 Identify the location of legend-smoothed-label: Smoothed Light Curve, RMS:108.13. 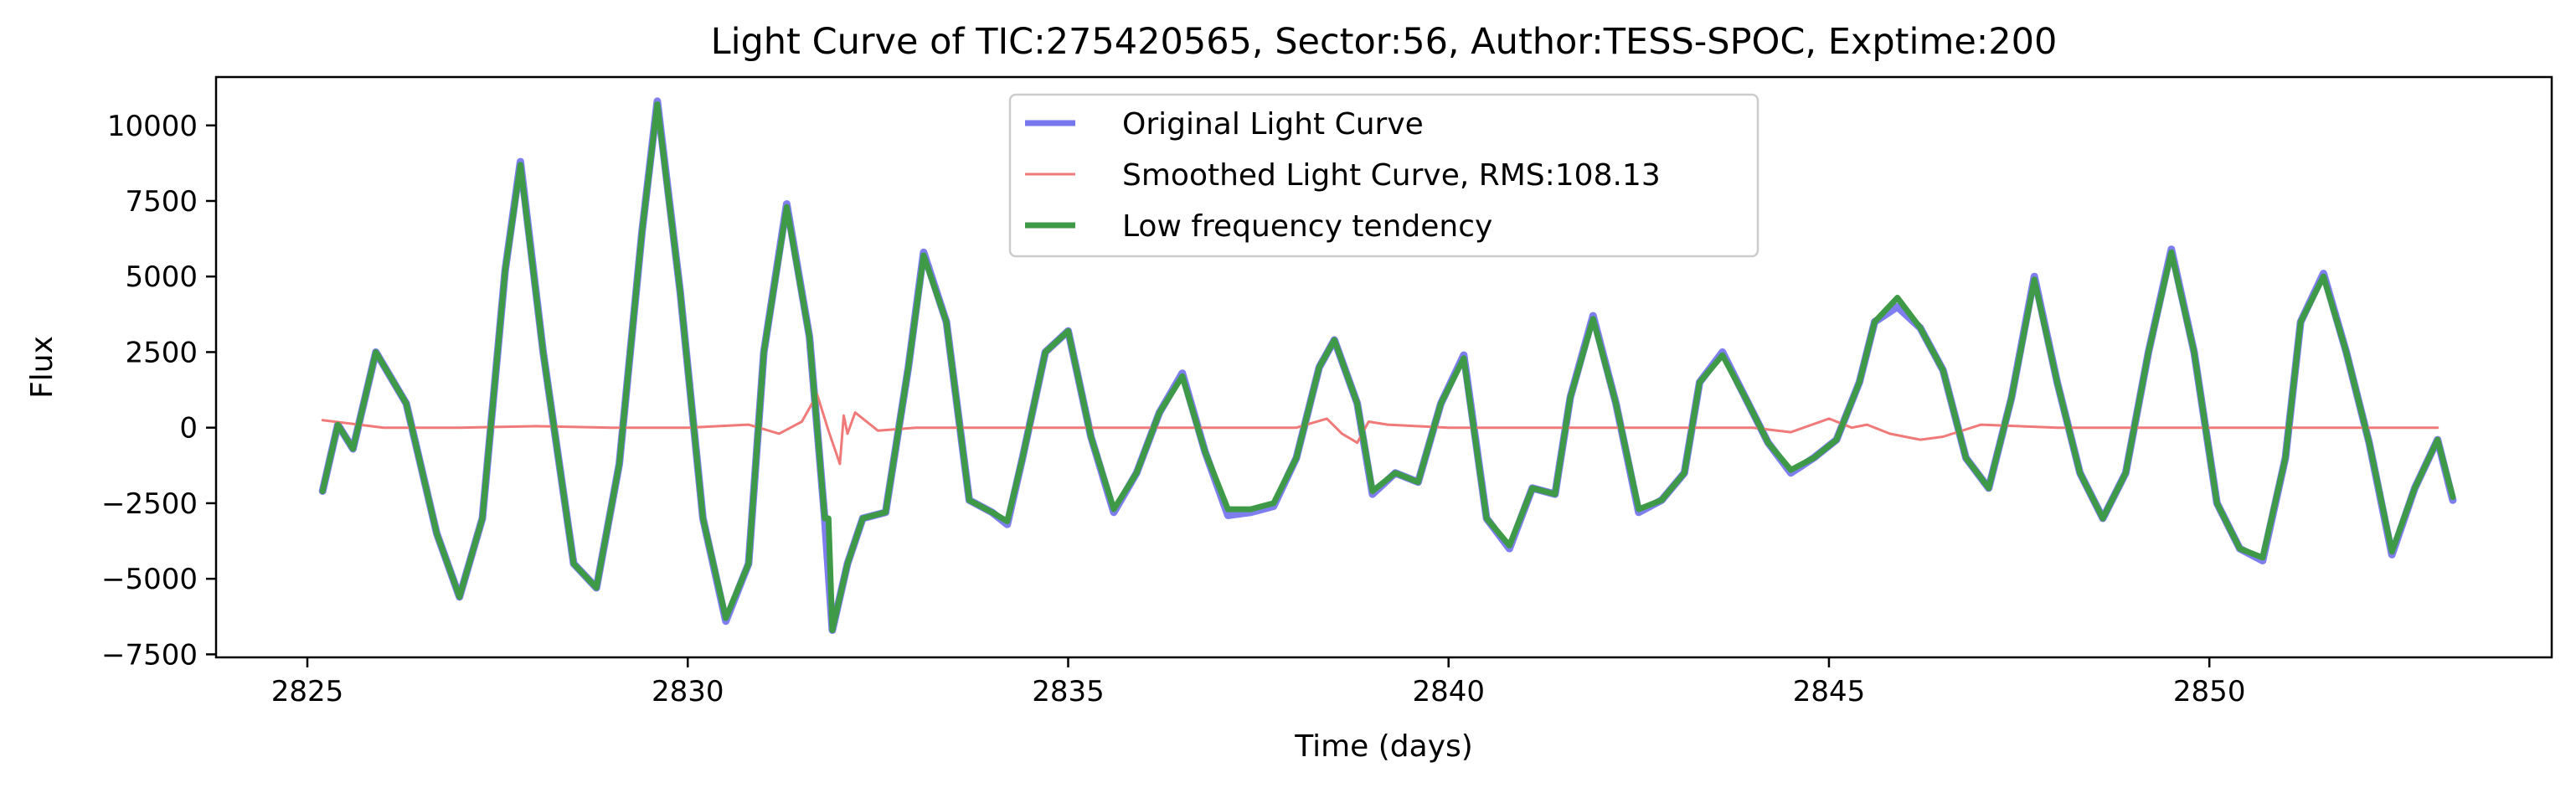
(1391, 175).